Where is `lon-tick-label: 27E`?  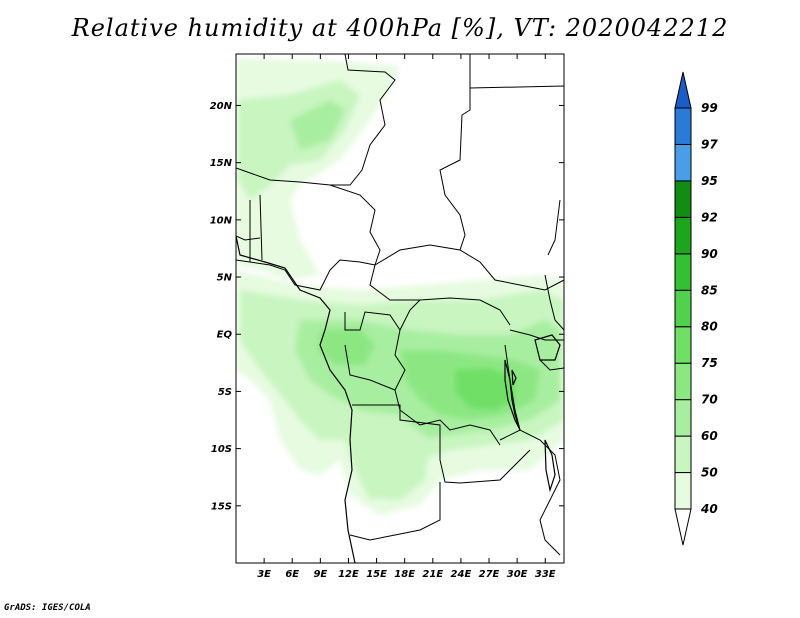 lon-tick-label: 27E is located at coordinates (489, 574).